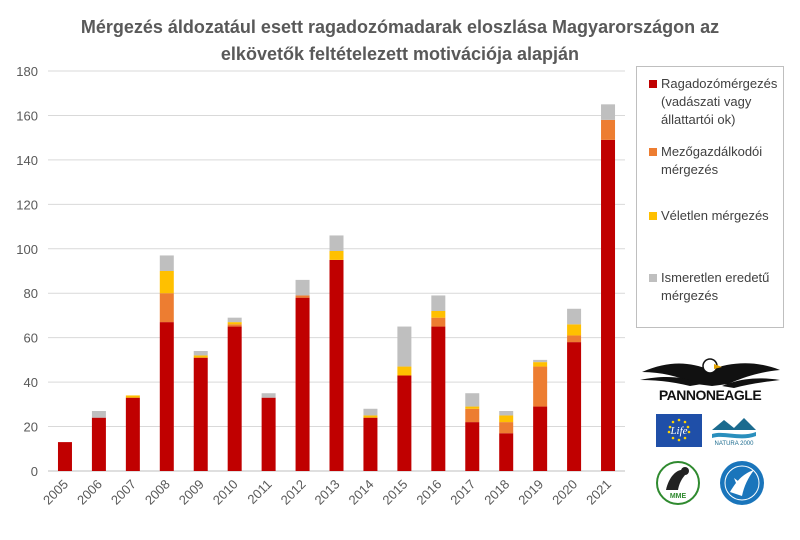 This screenshot has height=540, width=800. What do you see at coordinates (715, 277) in the screenshot?
I see `legend-label-line: Ismeretlen eredetű` at bounding box center [715, 277].